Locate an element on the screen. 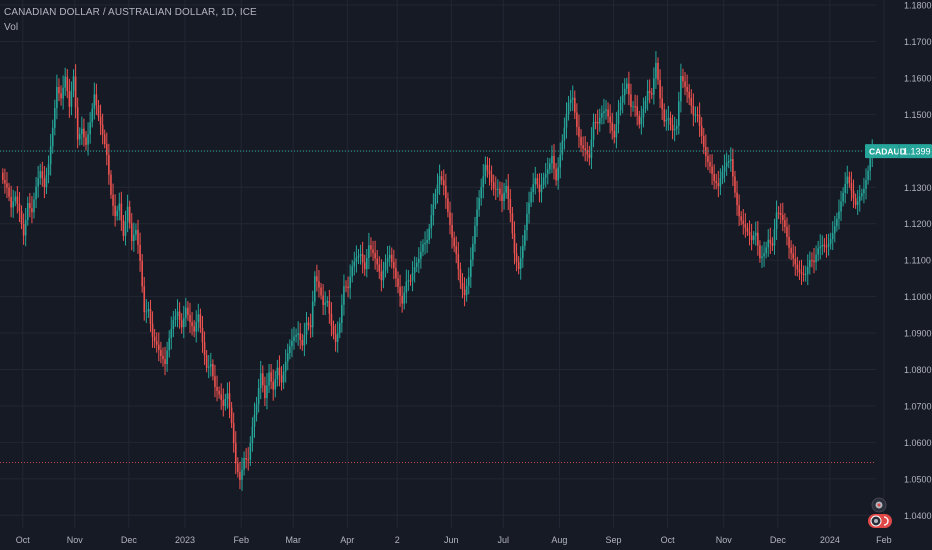 The height and width of the screenshot is (550, 932). y-tick-label: 1.1200 is located at coordinates (918, 224).